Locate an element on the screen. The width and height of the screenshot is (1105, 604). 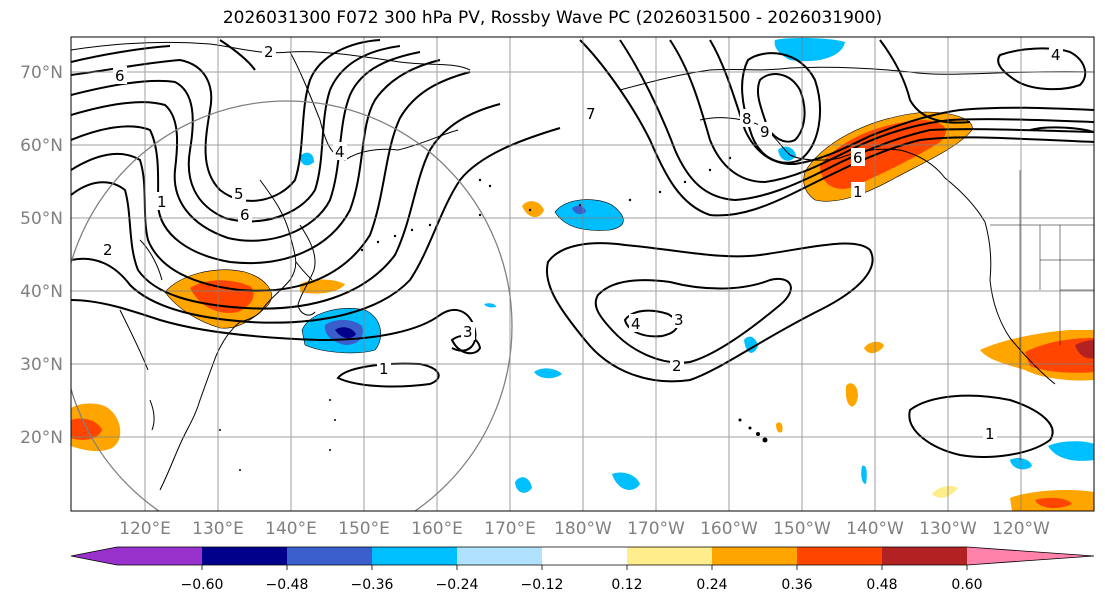
lon-label: 140°E is located at coordinates (291, 529).